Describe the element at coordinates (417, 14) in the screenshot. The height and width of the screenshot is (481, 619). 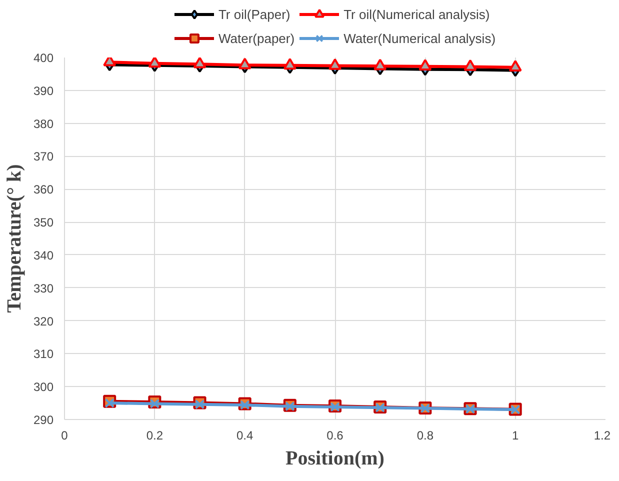
I see `legend-label: Tr oil(Numerical analysis)` at that location.